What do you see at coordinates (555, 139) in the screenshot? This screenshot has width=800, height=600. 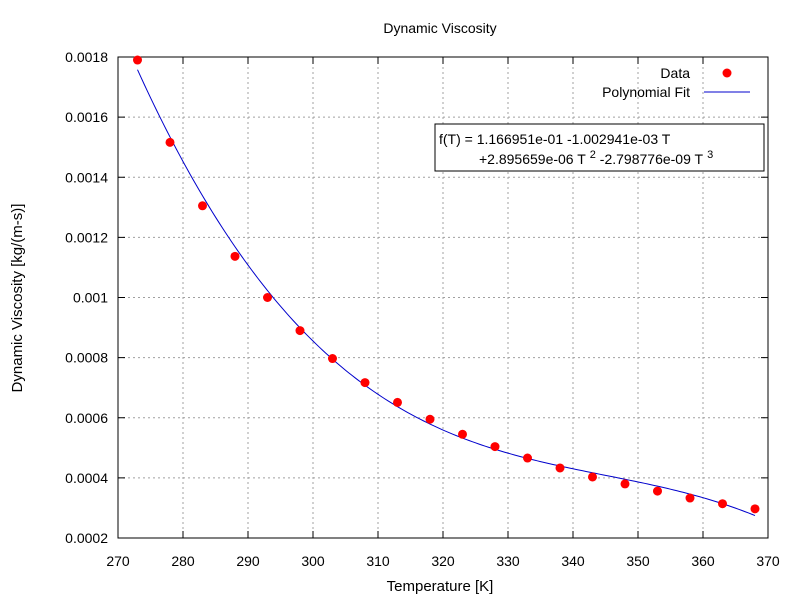 I see `equation-line-1: f(T) = 1.166951e-01 -1.002941e-03 T` at bounding box center [555, 139].